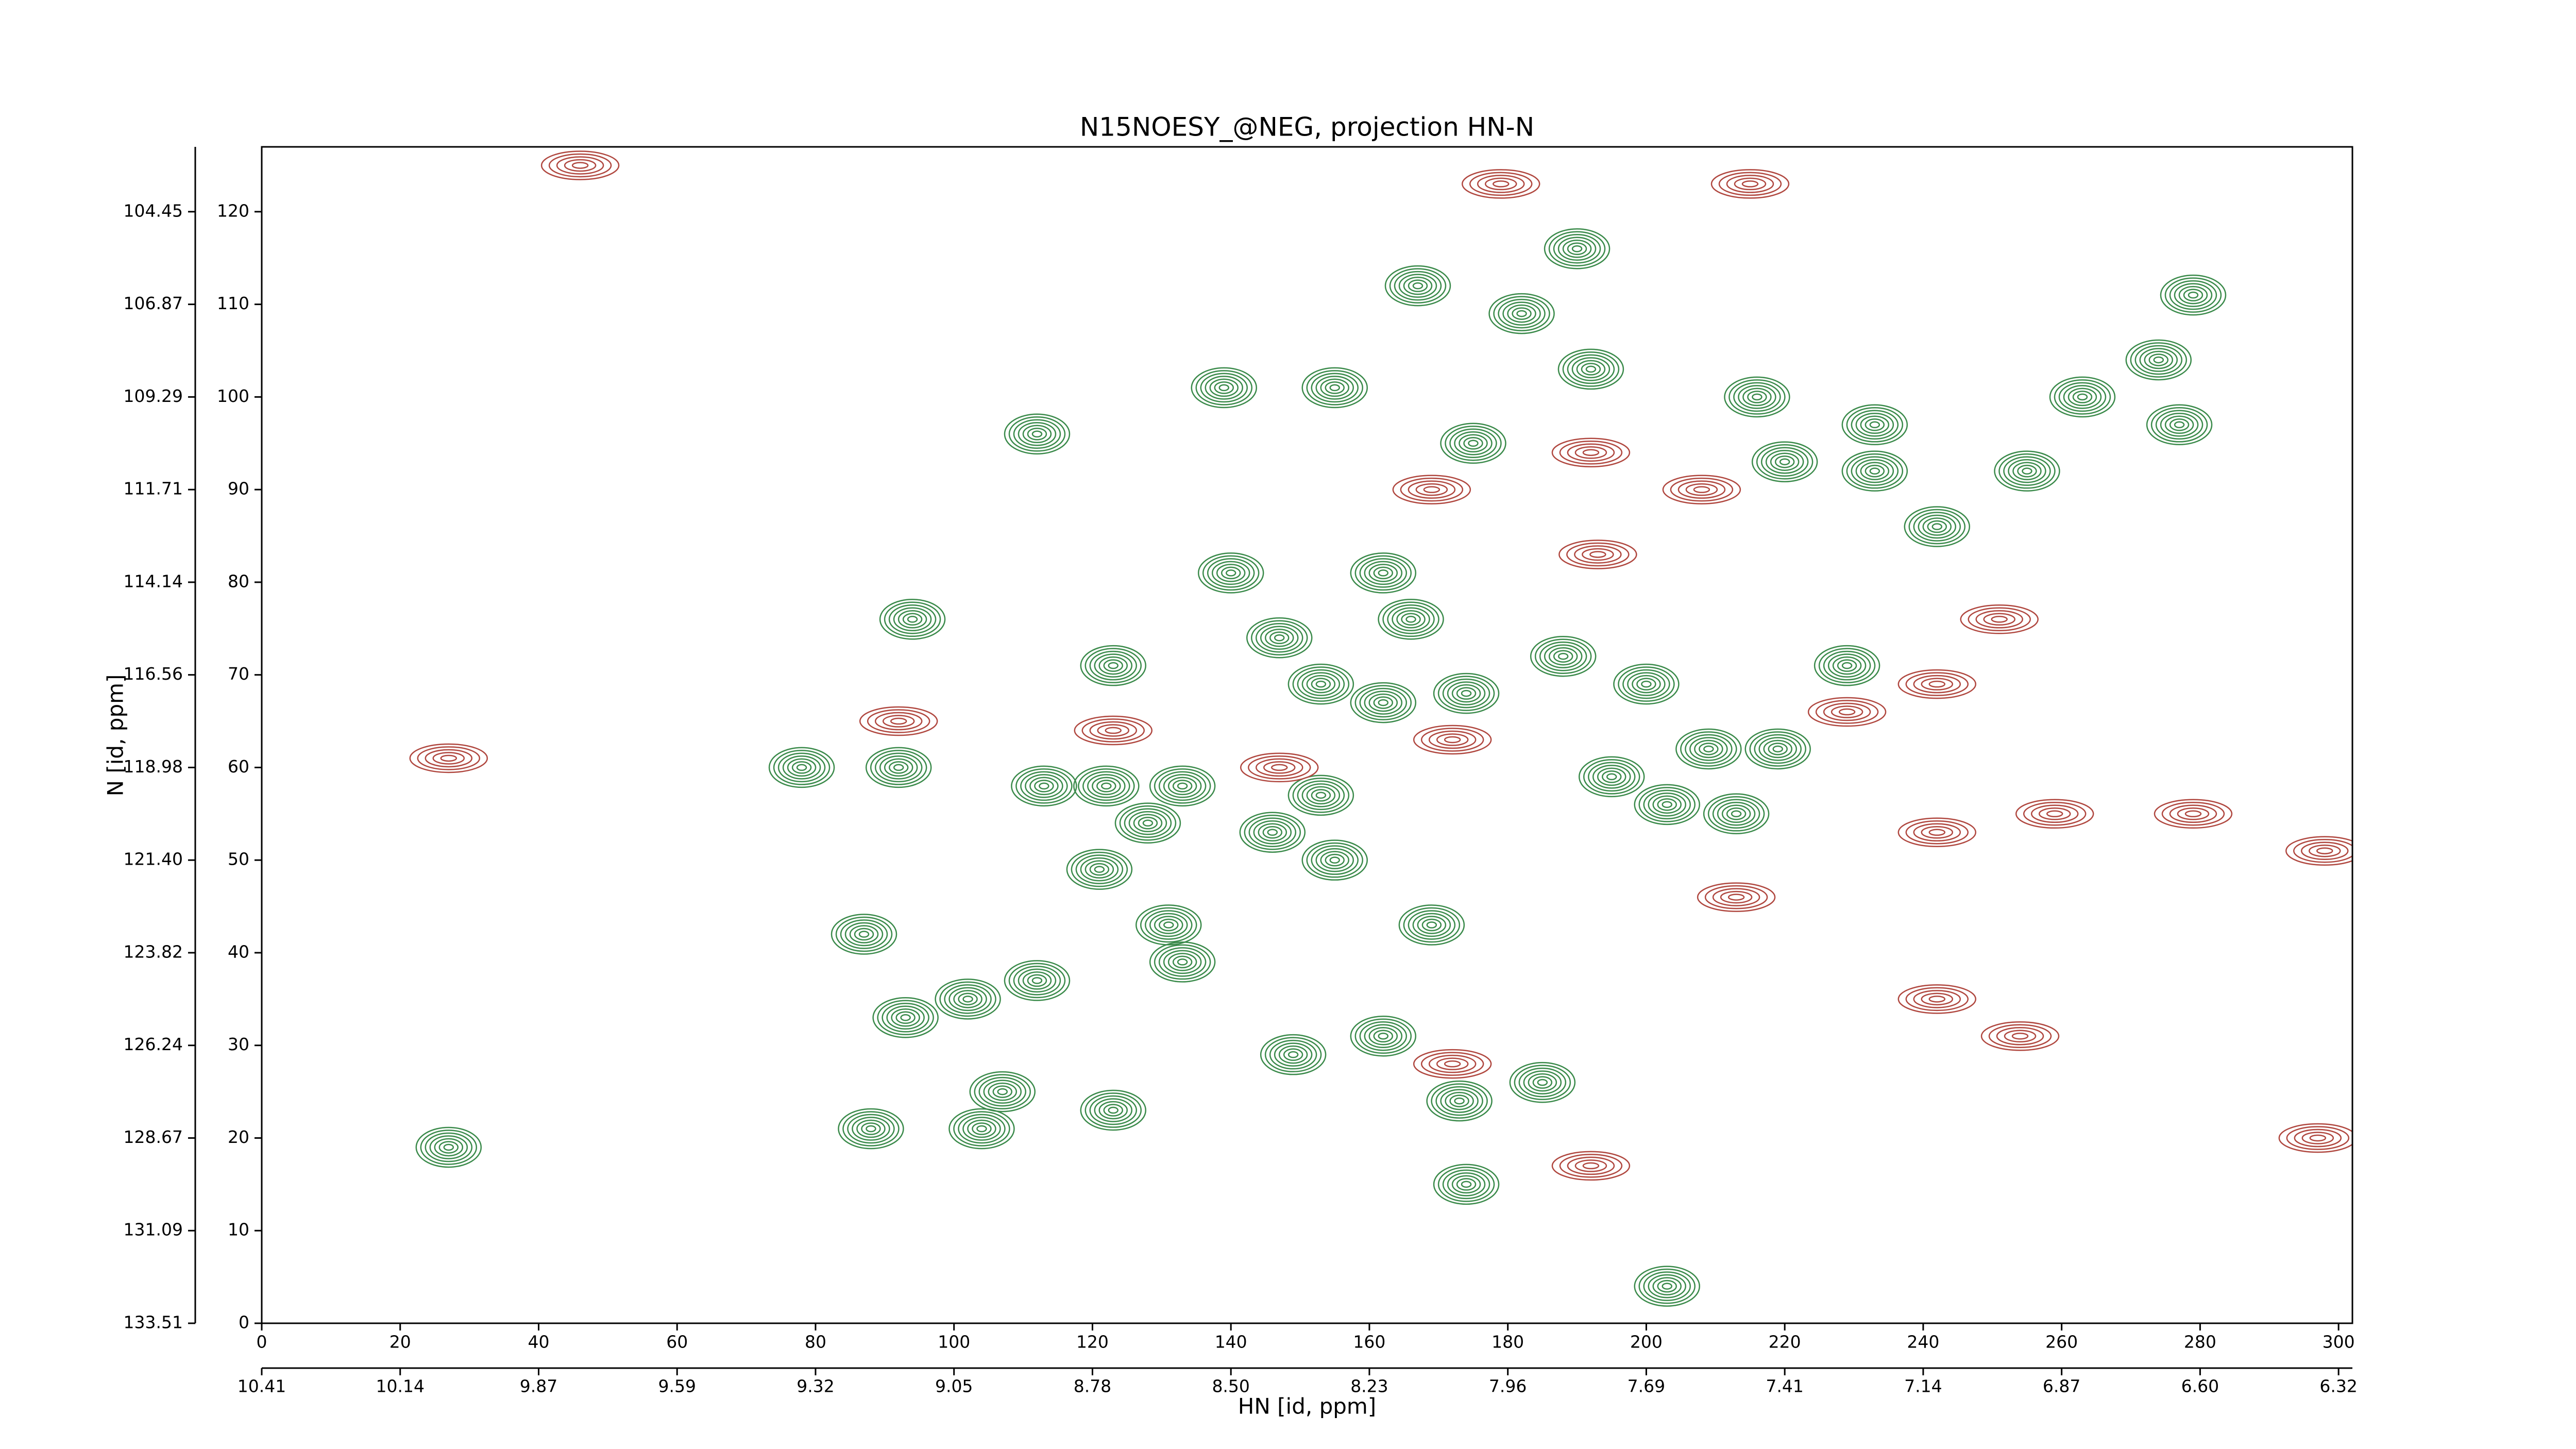  Describe the element at coordinates (538, 1386) in the screenshot. I see `x2-tick-label: 9.87` at that location.